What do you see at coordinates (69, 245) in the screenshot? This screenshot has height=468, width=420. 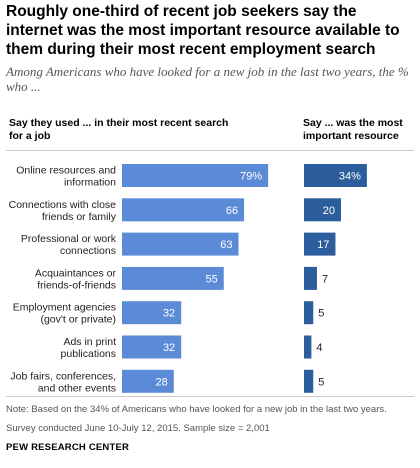 I see `category-label: Professional or work connections` at bounding box center [69, 245].